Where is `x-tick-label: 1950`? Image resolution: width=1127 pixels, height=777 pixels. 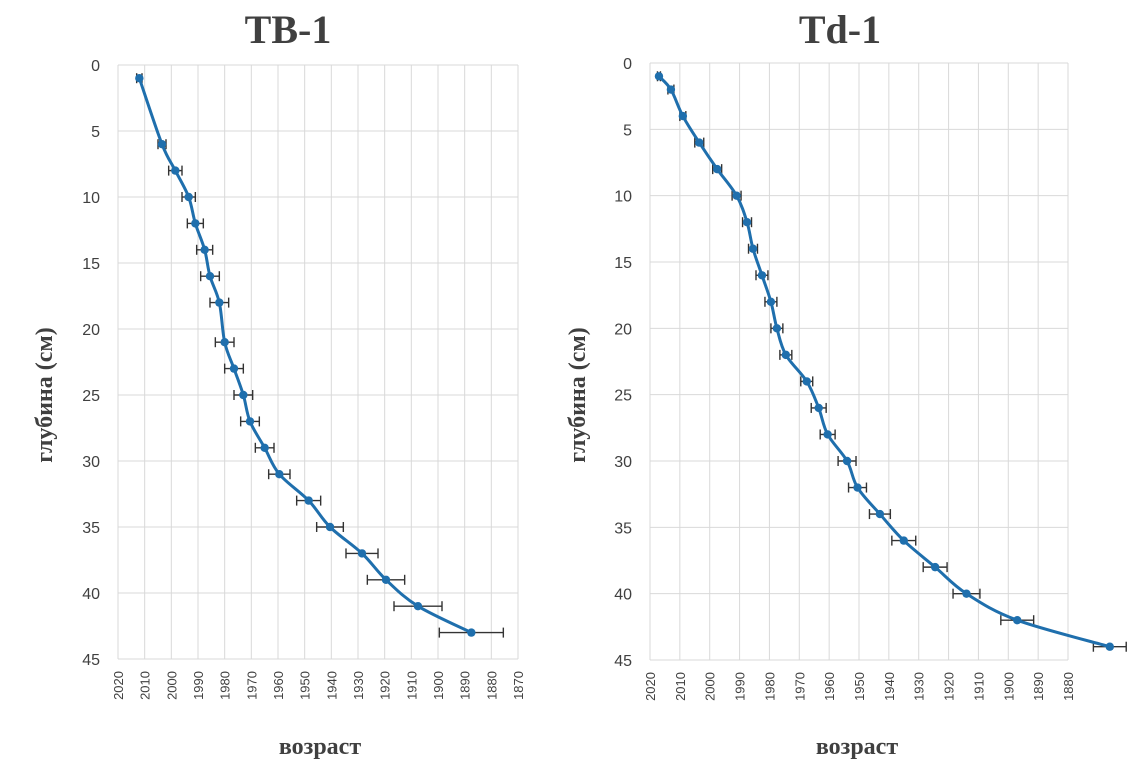 x-tick-label: 1950 is located at coordinates (305, 685).